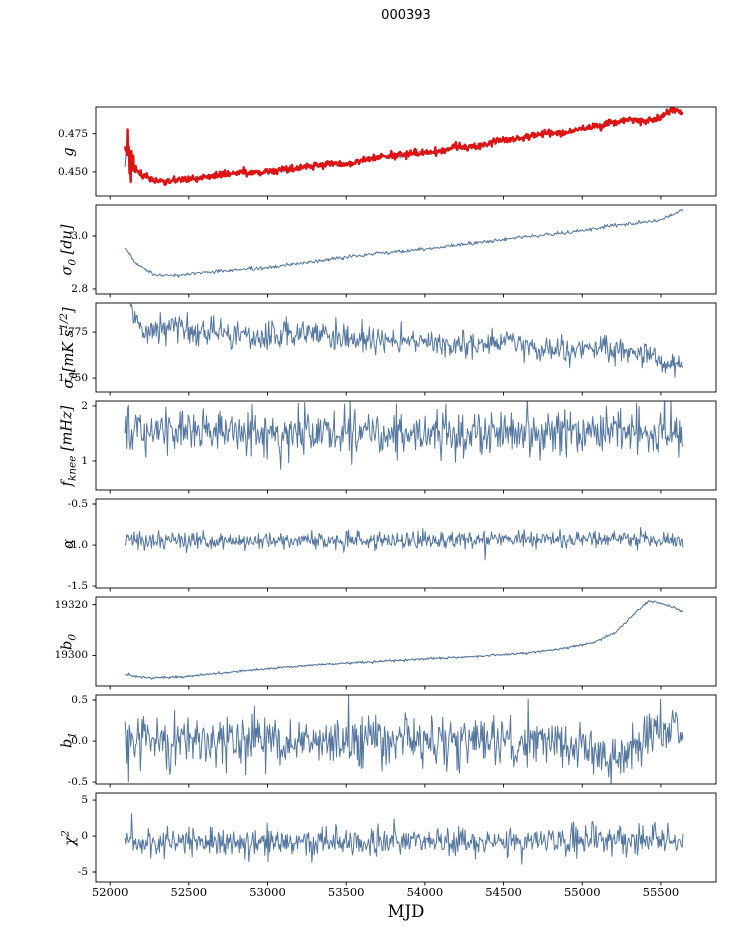 The width and height of the screenshot is (729, 944). Describe the element at coordinates (69, 249) in the screenshot. I see `y-axis-label: σ0 [du]` at that location.